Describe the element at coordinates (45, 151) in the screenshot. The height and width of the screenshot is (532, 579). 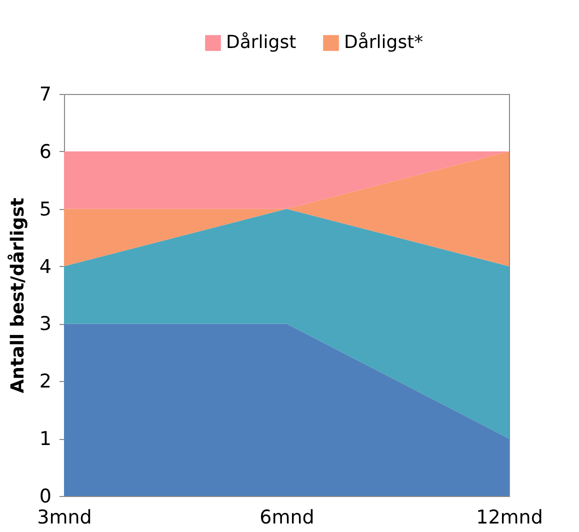
I see `y-tick-label: 6` at that location.